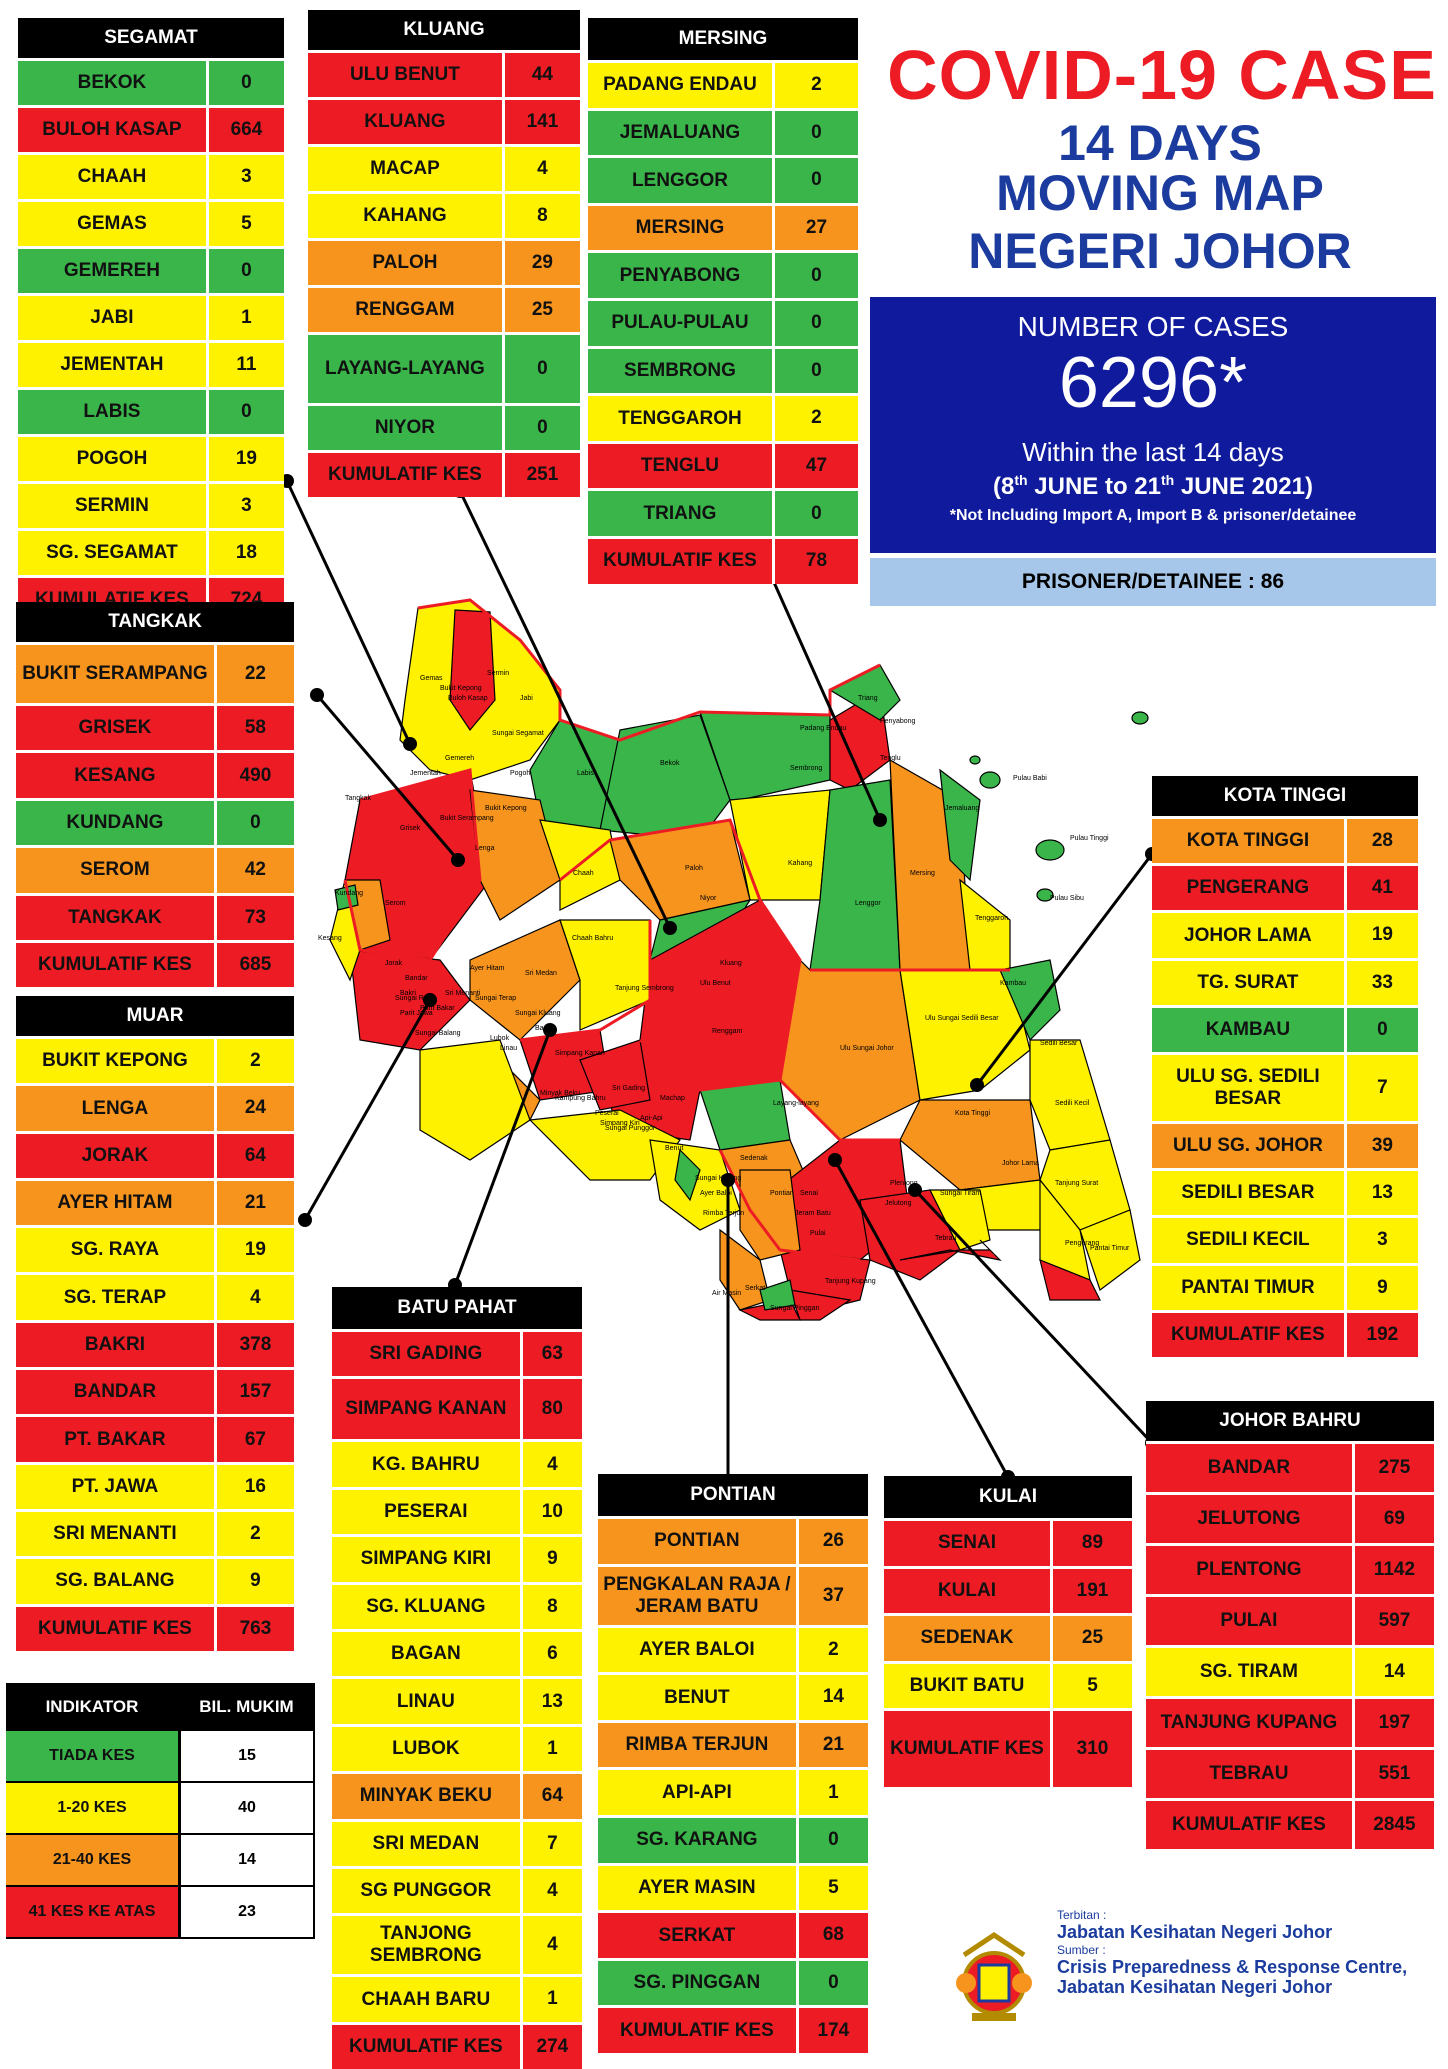 The width and height of the screenshot is (1448, 2069). What do you see at coordinates (962, 808) in the screenshot?
I see `map-label: Jemaluang` at bounding box center [962, 808].